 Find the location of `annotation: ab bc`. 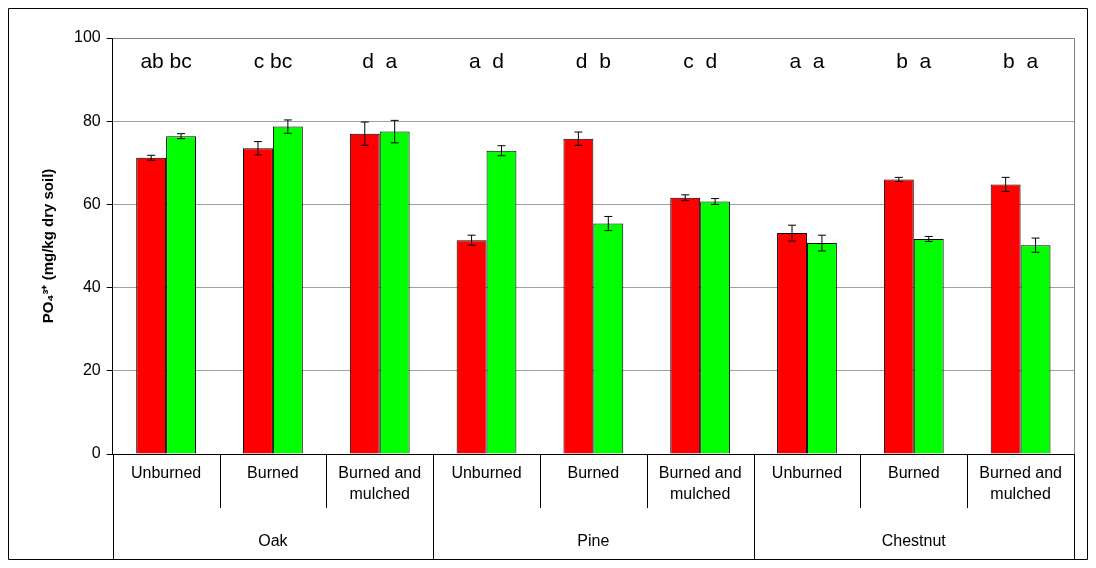

annotation: ab bc is located at coordinates (166, 60).